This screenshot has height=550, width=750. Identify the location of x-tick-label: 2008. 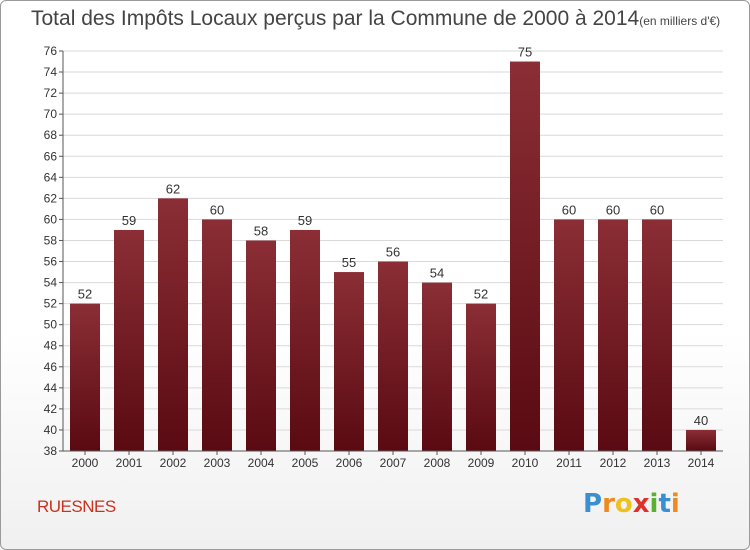
(437, 463).